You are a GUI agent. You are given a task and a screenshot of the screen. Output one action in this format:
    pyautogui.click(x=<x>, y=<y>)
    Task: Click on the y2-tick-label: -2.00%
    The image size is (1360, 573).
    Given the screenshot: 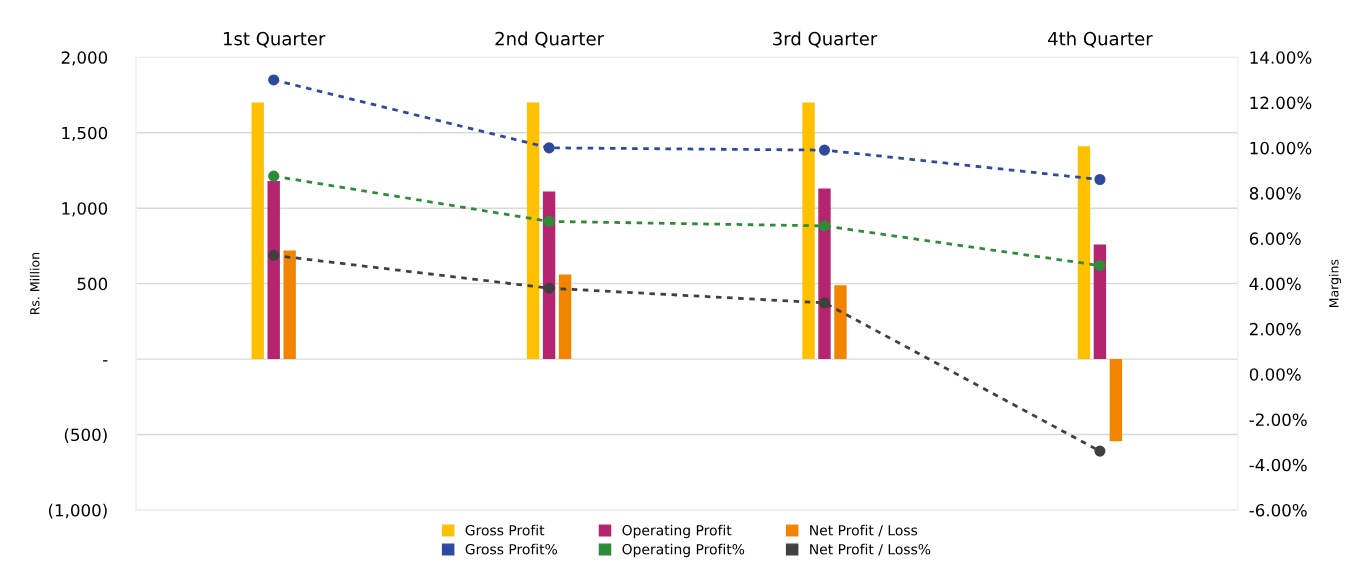 What is the action you would take?
    pyautogui.click(x=1278, y=420)
    